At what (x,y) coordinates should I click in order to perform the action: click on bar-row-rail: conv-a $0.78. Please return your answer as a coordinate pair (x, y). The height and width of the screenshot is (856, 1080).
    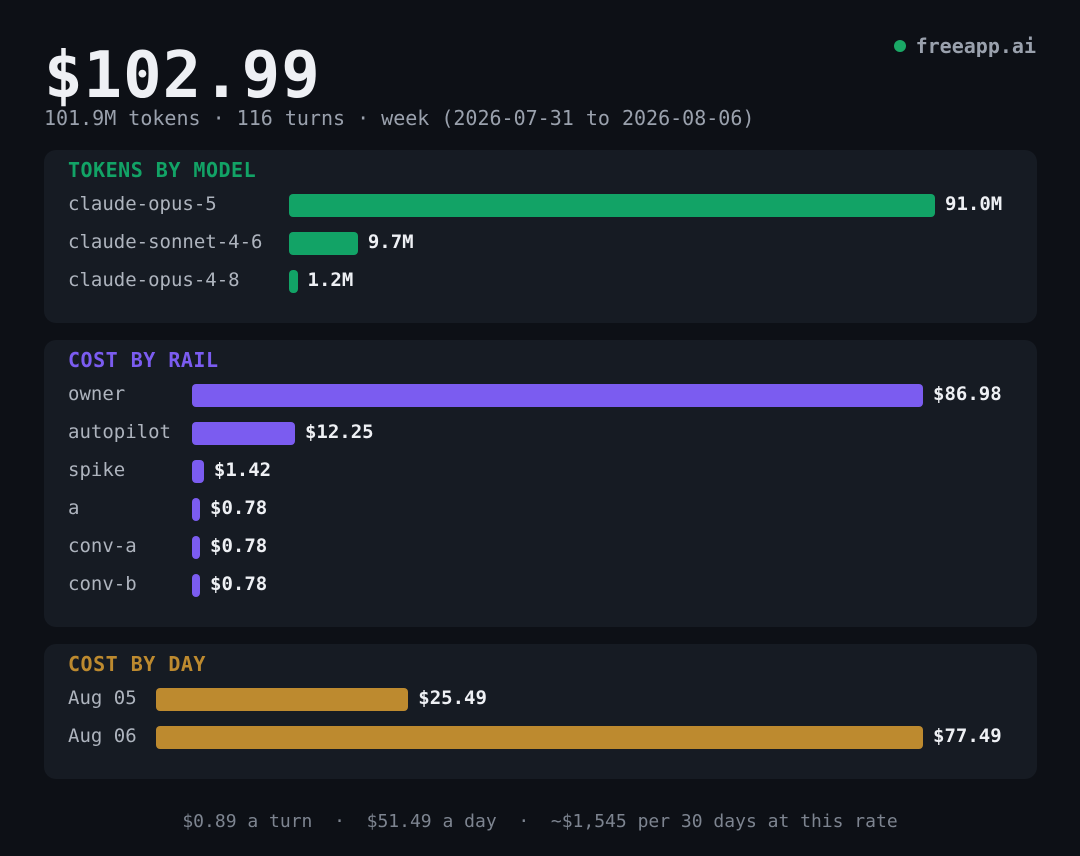
    Looking at the image, I should click on (540, 547).